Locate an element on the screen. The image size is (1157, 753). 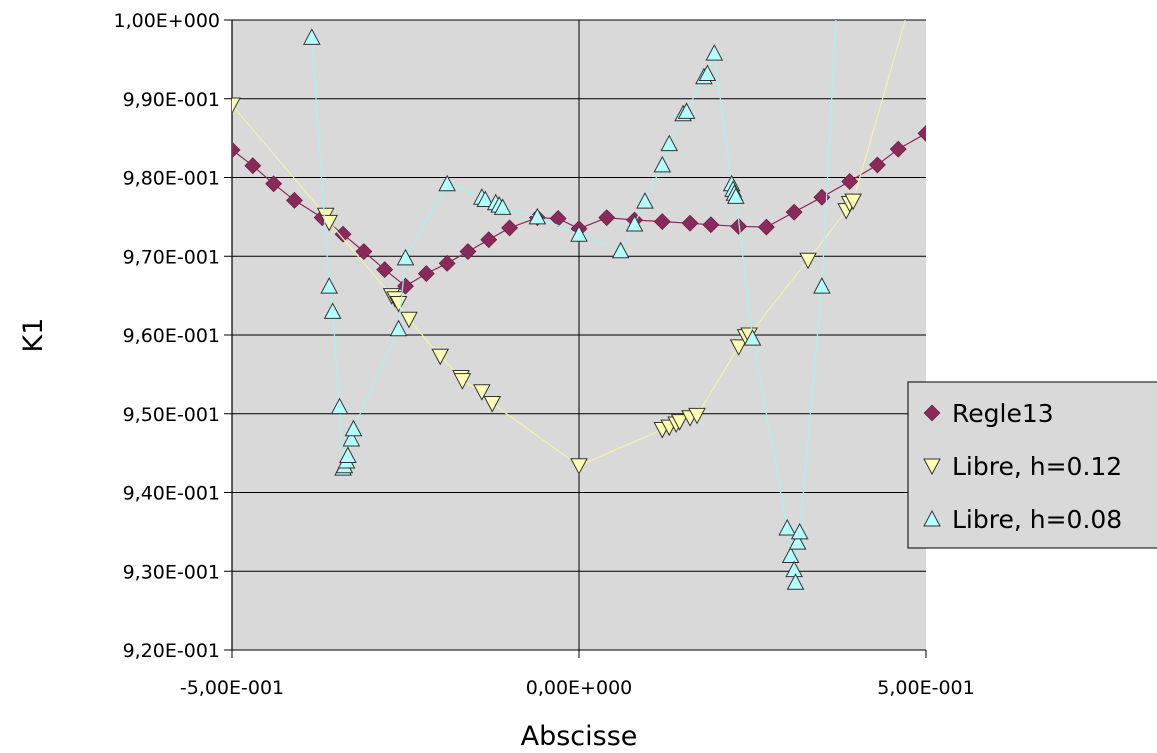
y-tick-label: 9,50E-001 is located at coordinates (171, 415).